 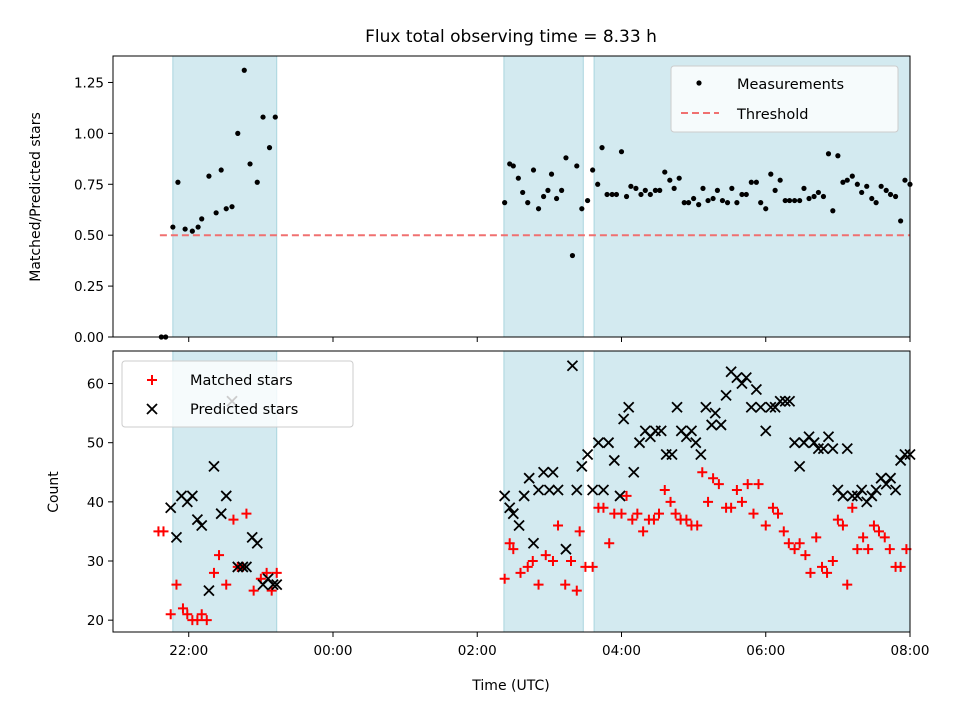 I want to click on legend-threshold-label: Threshold, so click(x=772, y=115).